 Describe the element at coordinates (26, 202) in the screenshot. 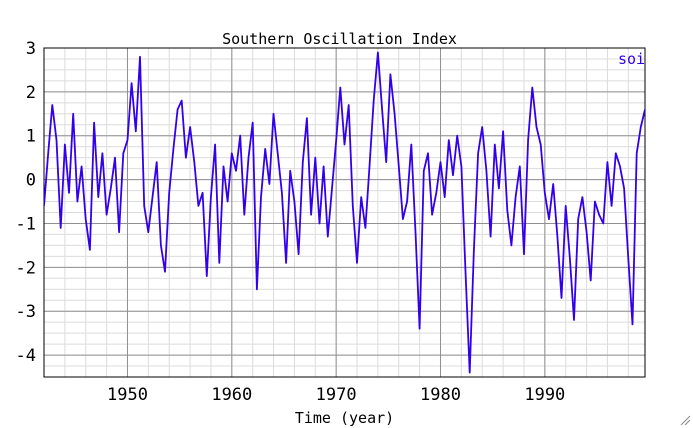

I see `y-axis-ticks: 3 2 1 0 -1 -2 -3 -4` at that location.